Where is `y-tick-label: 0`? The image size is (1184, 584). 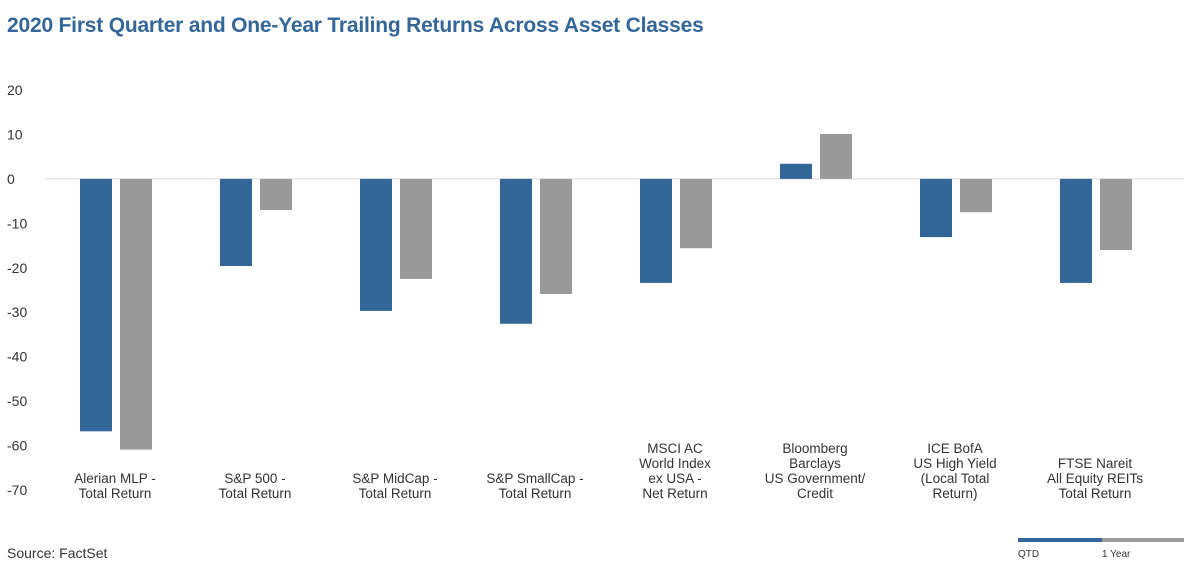
y-tick-label: 0 is located at coordinates (11, 179).